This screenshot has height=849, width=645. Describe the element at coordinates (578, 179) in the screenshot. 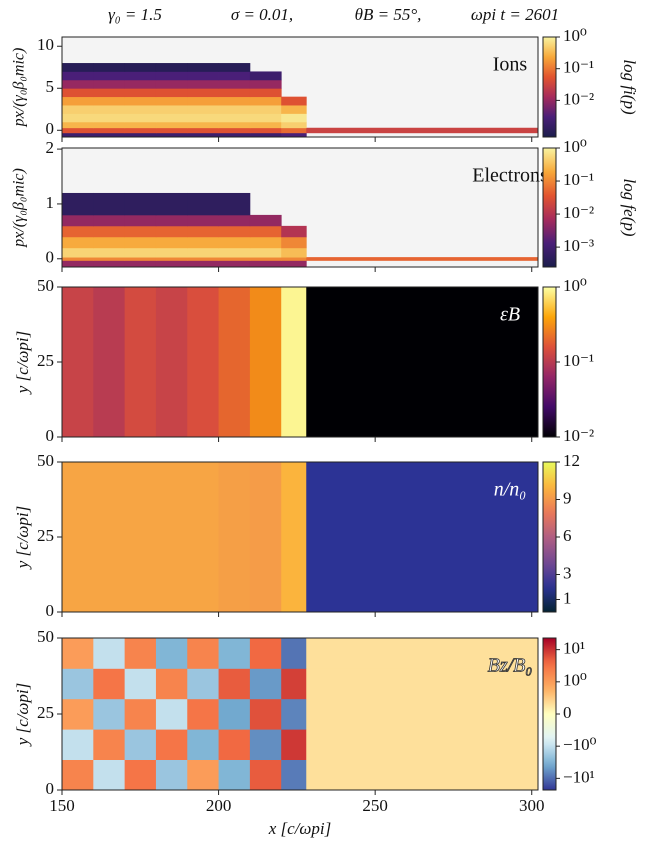

I see `colorbar-tick-label: 10⁻¹` at that location.